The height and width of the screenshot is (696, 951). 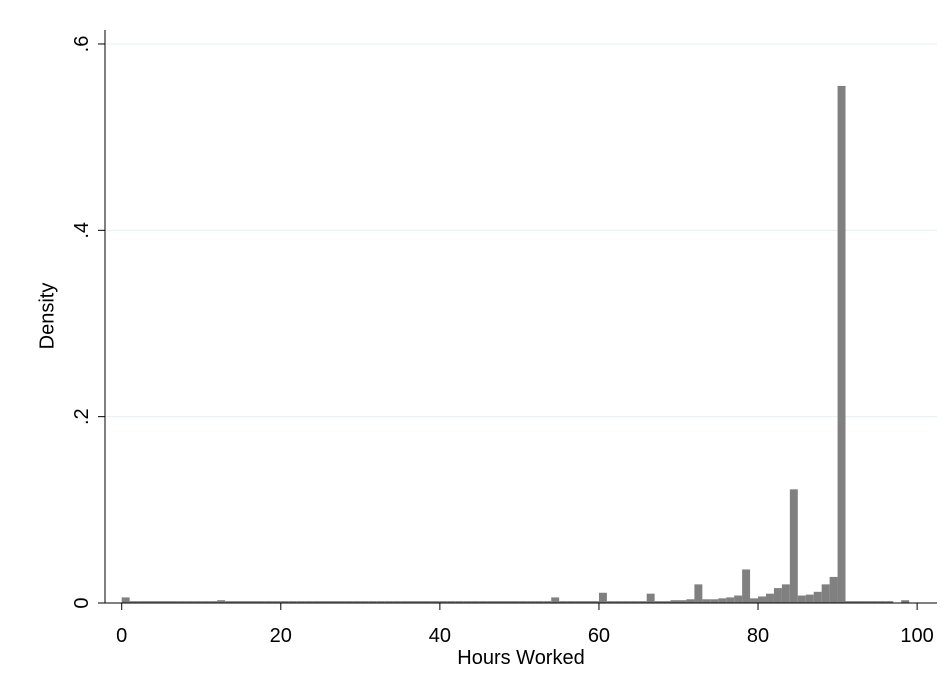 What do you see at coordinates (520, 658) in the screenshot?
I see `x-axis-title: Hours Worked` at bounding box center [520, 658].